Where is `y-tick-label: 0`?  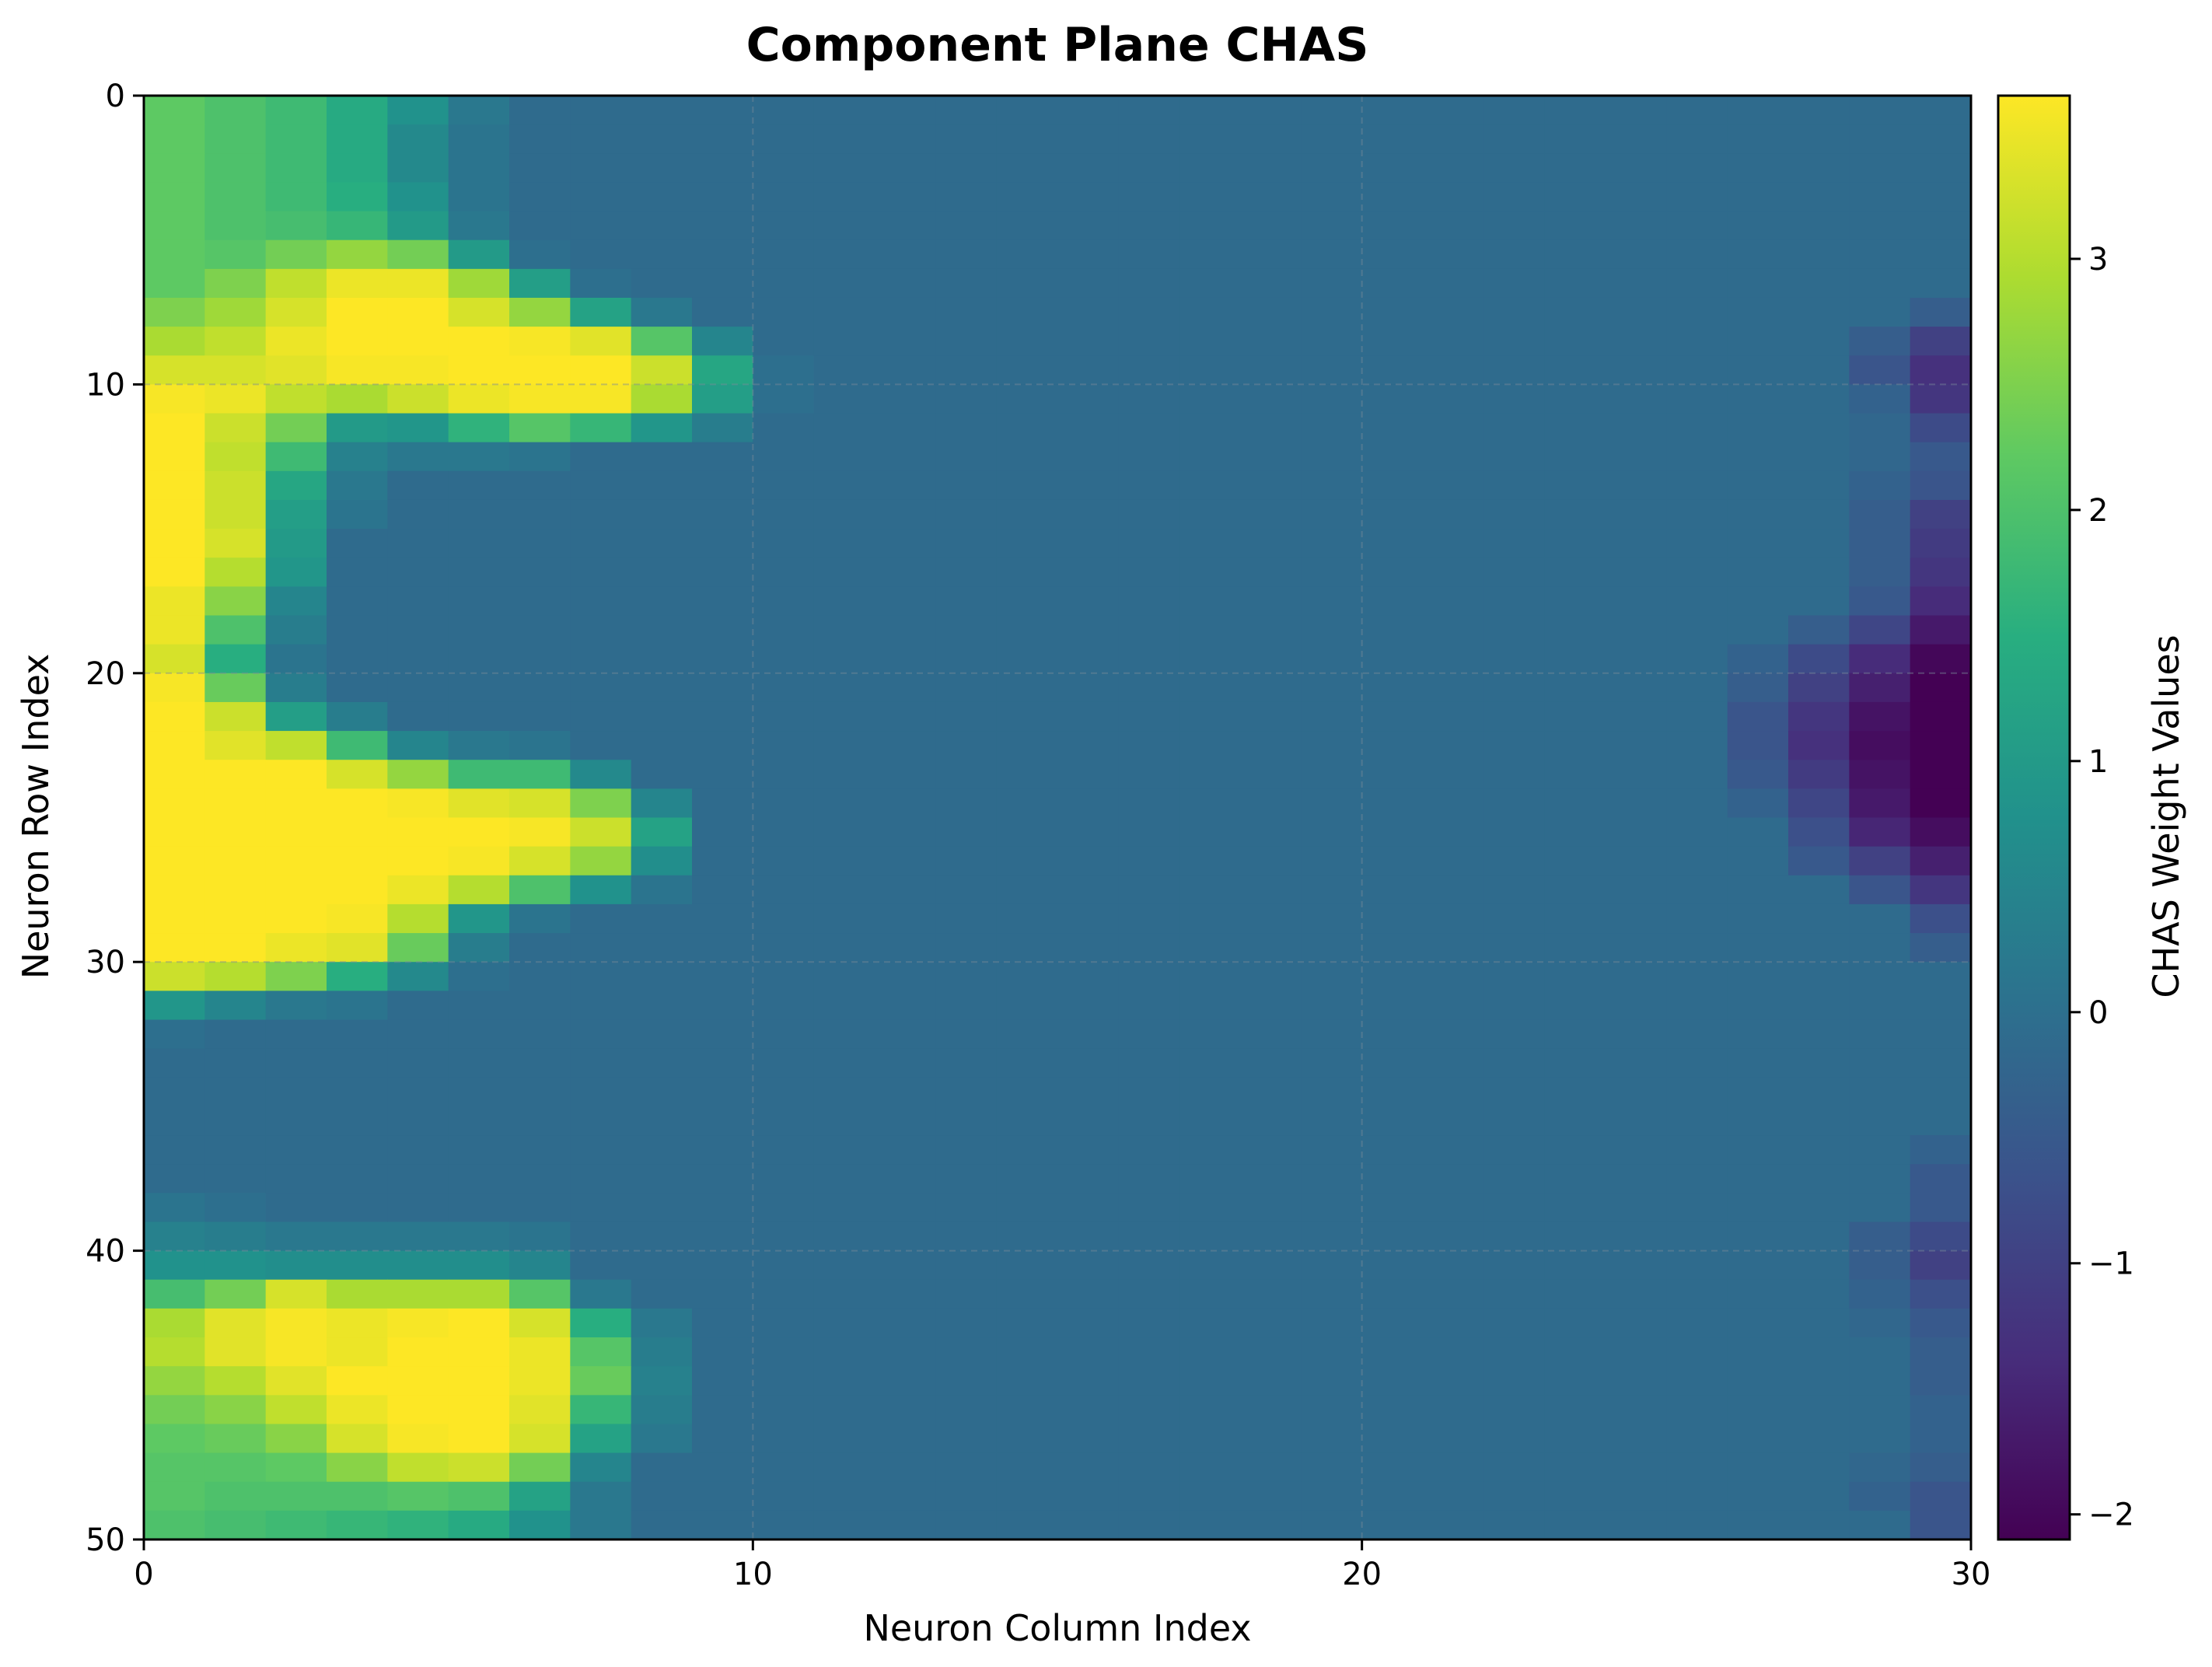 y-tick-label: 0 is located at coordinates (115, 96).